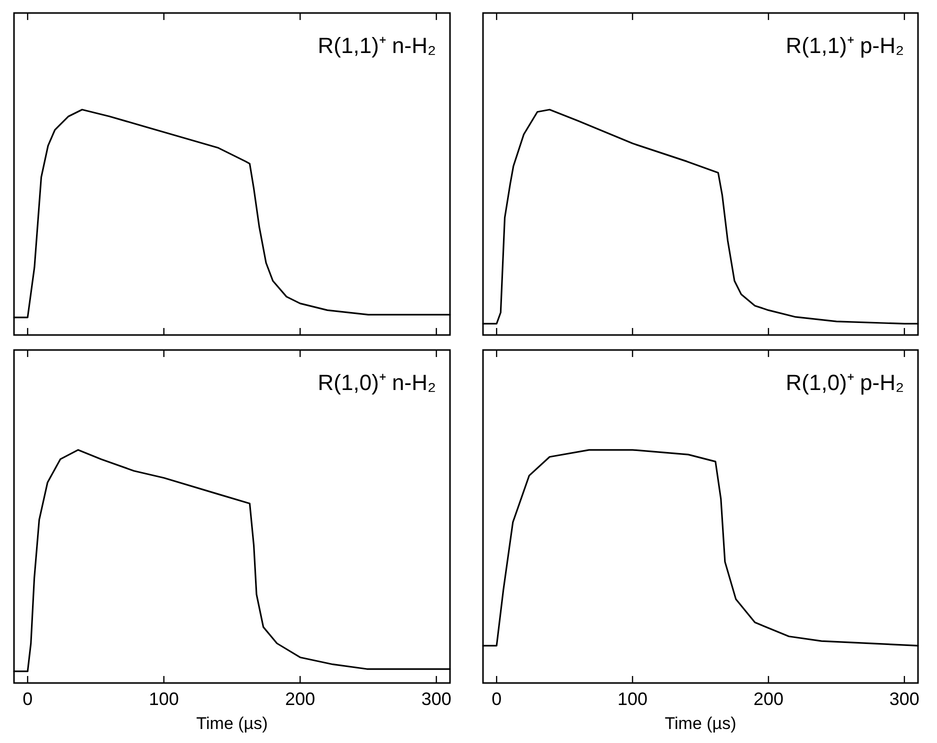 The width and height of the screenshot is (937, 743). I want to click on chart-title: R(1,0)⁺ p-H₂, so click(845, 382).